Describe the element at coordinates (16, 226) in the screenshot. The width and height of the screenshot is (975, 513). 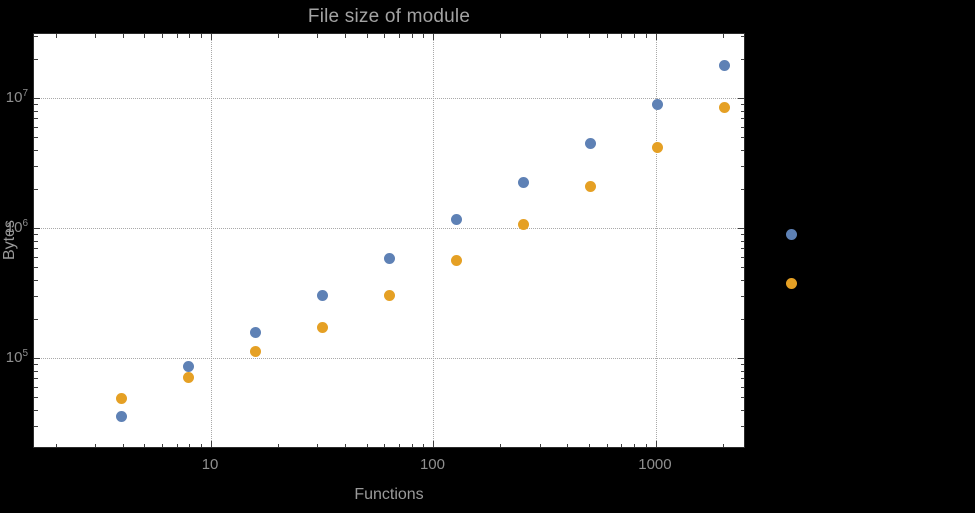
I see `y-tick-label: 10⁶` at that location.